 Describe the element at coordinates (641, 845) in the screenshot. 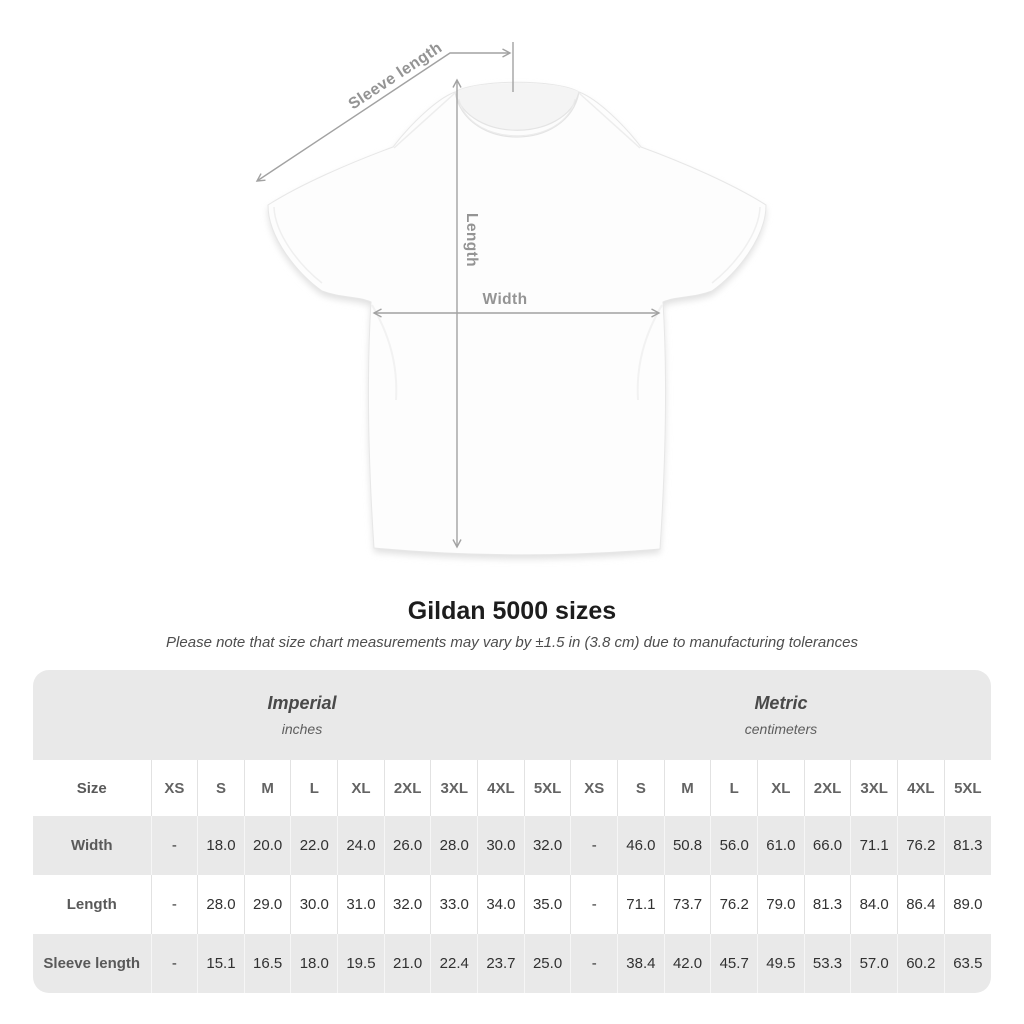

I see `cell-metric: 46.0` at that location.